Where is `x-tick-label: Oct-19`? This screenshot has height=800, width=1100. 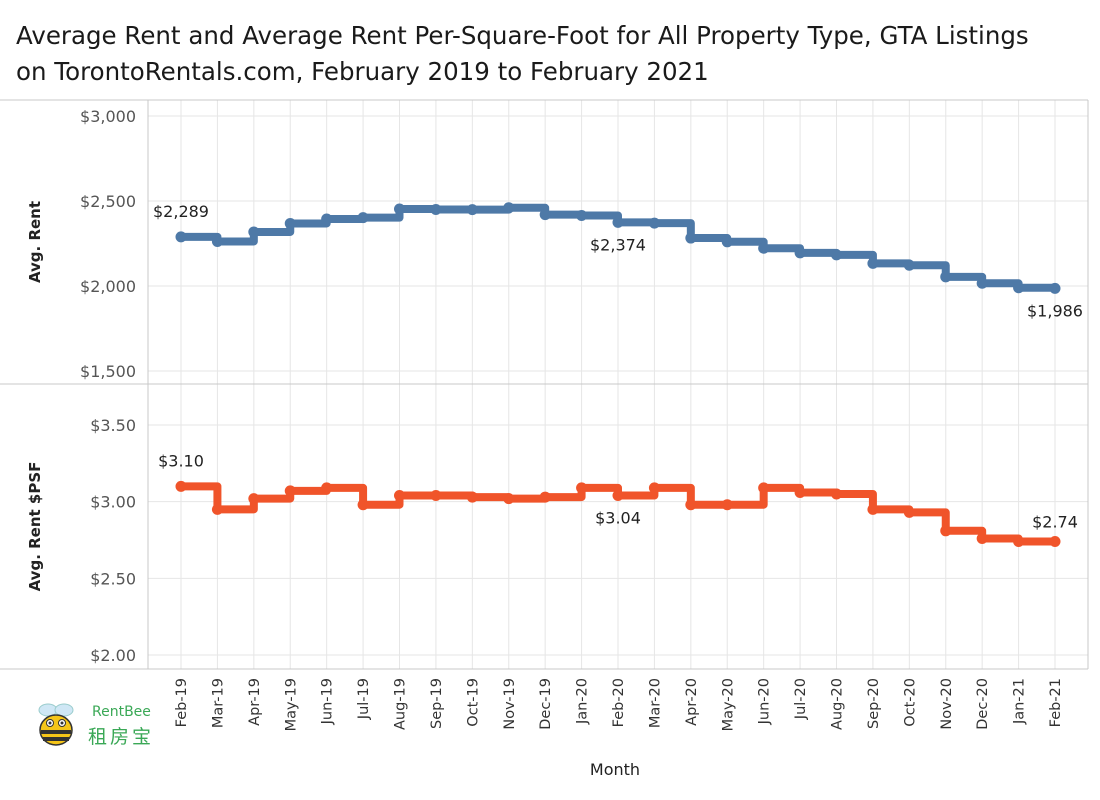 x-tick-label: Oct-19 is located at coordinates (473, 702).